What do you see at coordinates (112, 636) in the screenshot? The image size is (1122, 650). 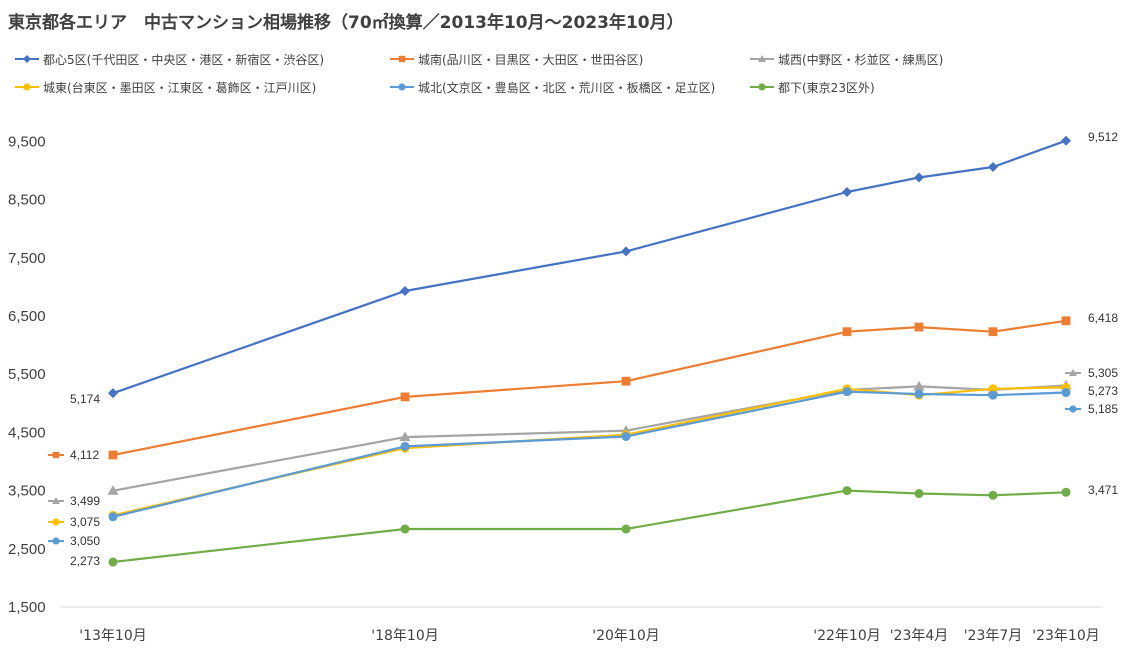 I see `x-tick-label: '13年10月` at bounding box center [112, 636].